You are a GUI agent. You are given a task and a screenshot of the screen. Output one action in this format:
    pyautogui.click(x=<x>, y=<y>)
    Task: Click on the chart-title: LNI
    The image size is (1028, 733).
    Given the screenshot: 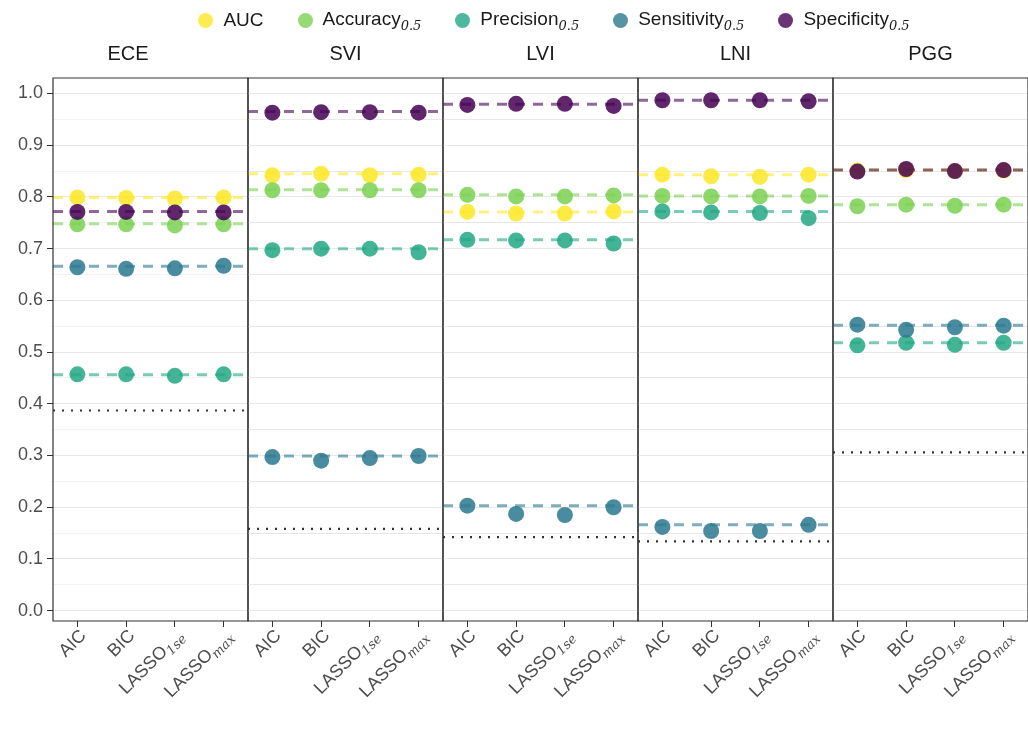 What is the action you would take?
    pyautogui.click(x=735, y=52)
    